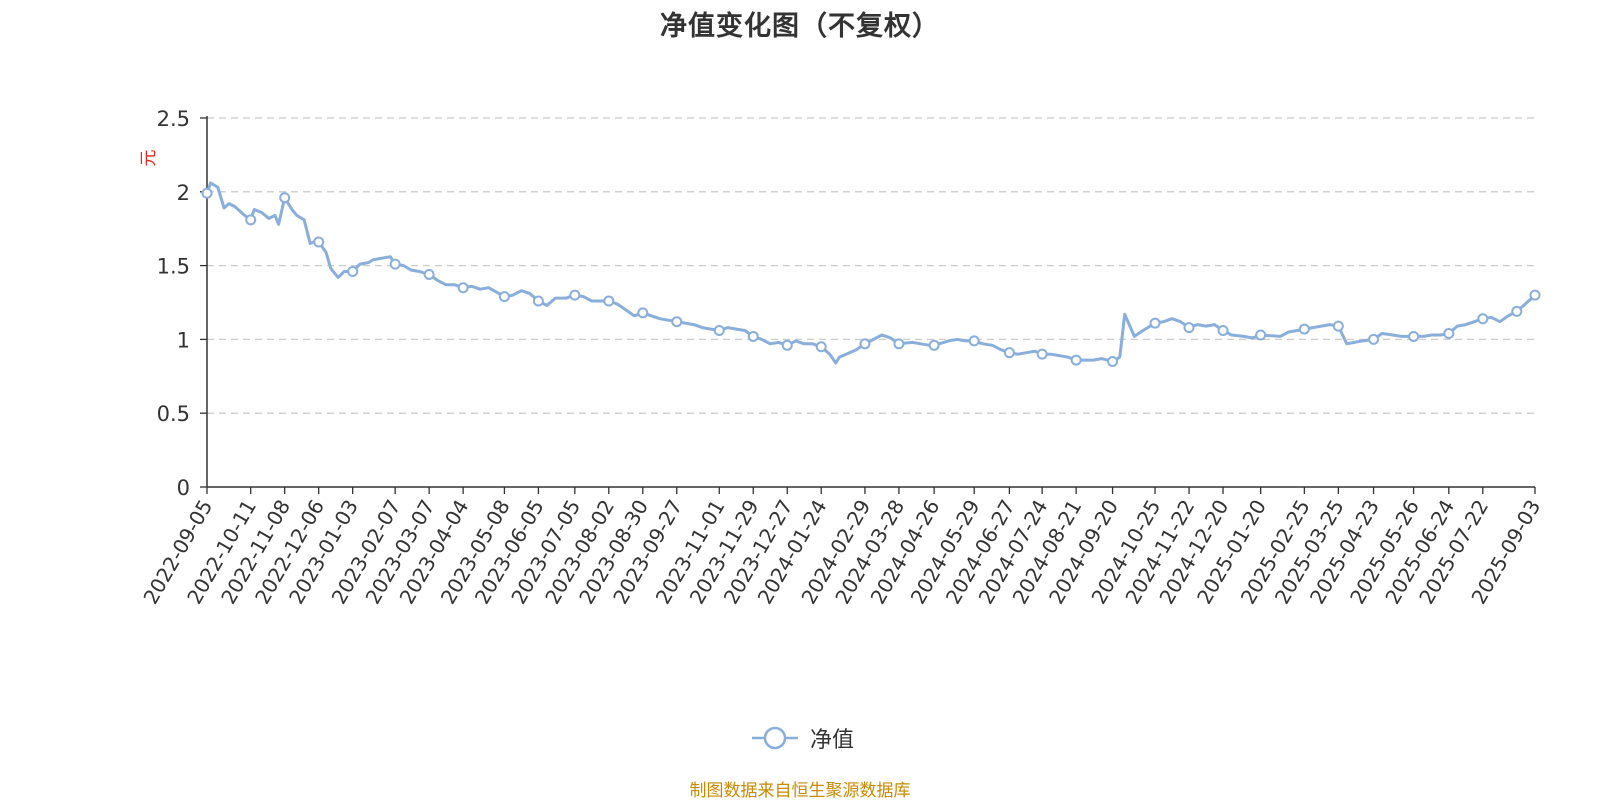 This screenshot has height=801, width=1600. I want to click on y-tick-label: 1.5, so click(173, 267).